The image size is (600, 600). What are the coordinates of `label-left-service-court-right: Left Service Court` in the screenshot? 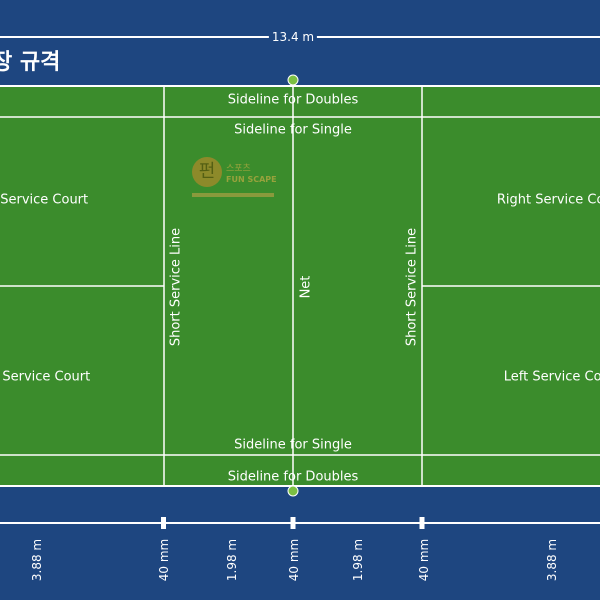 It's located at (551, 377).